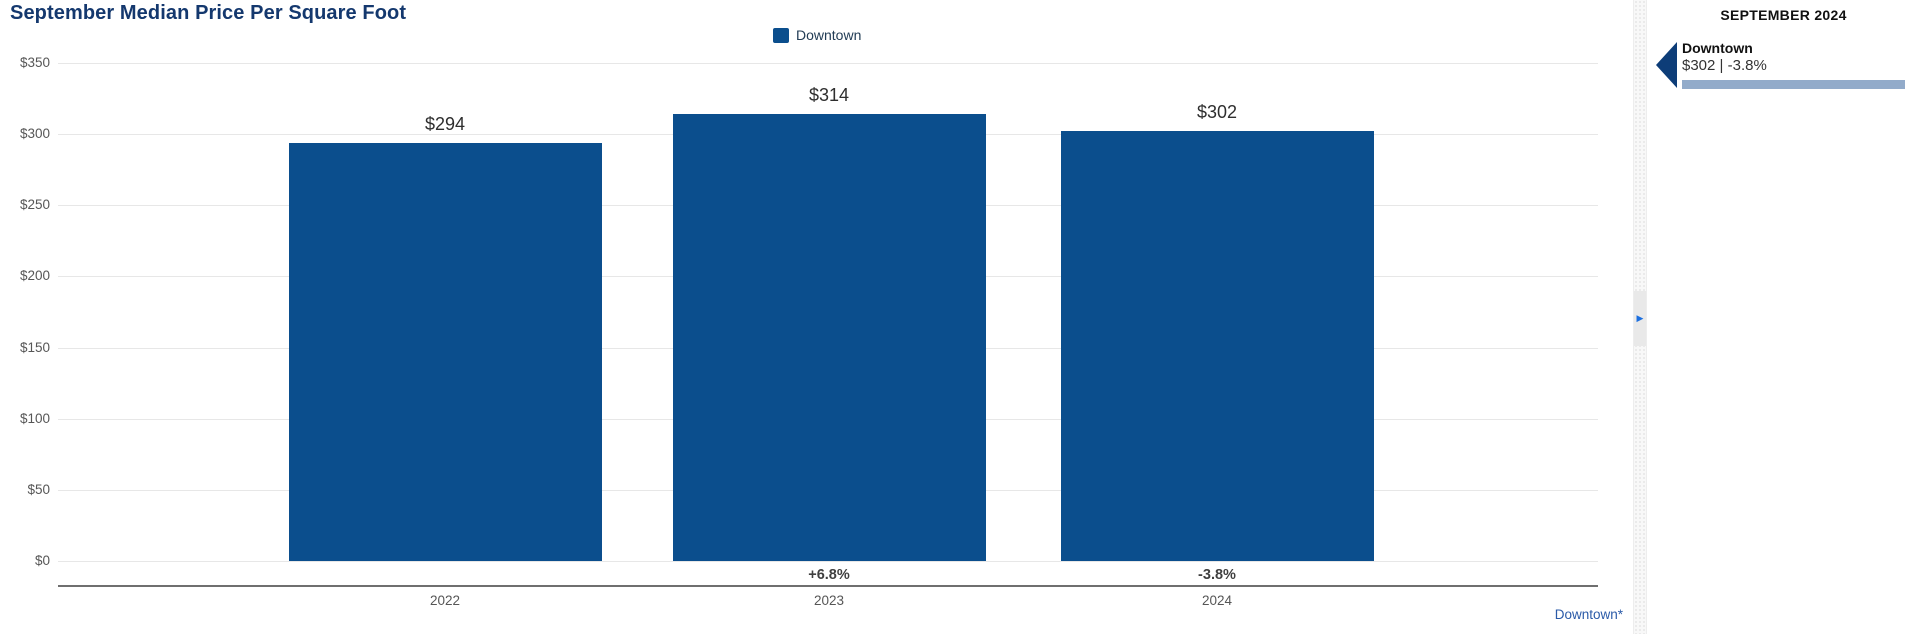 The height and width of the screenshot is (634, 1920). What do you see at coordinates (1217, 346) in the screenshot?
I see `bar-2024` at bounding box center [1217, 346].